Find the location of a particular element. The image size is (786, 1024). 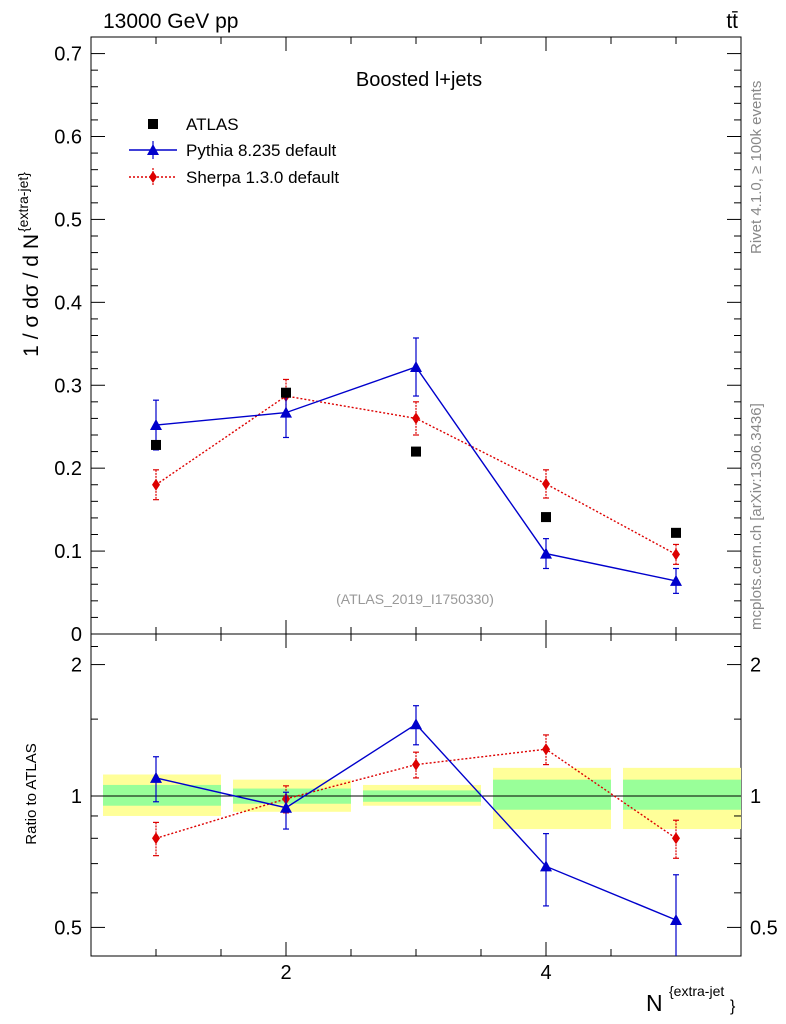

x-axis-label-main: N is located at coordinates (654, 1003).